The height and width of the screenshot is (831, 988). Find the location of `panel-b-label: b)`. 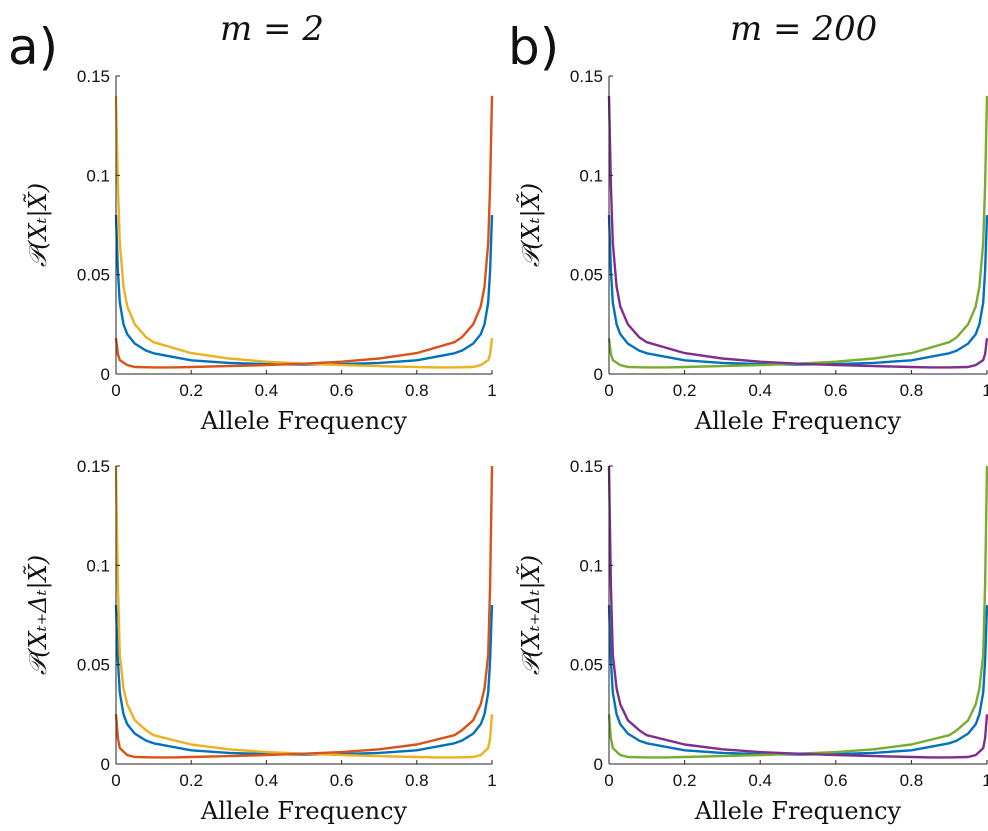

panel-b-label: b) is located at coordinates (534, 47).